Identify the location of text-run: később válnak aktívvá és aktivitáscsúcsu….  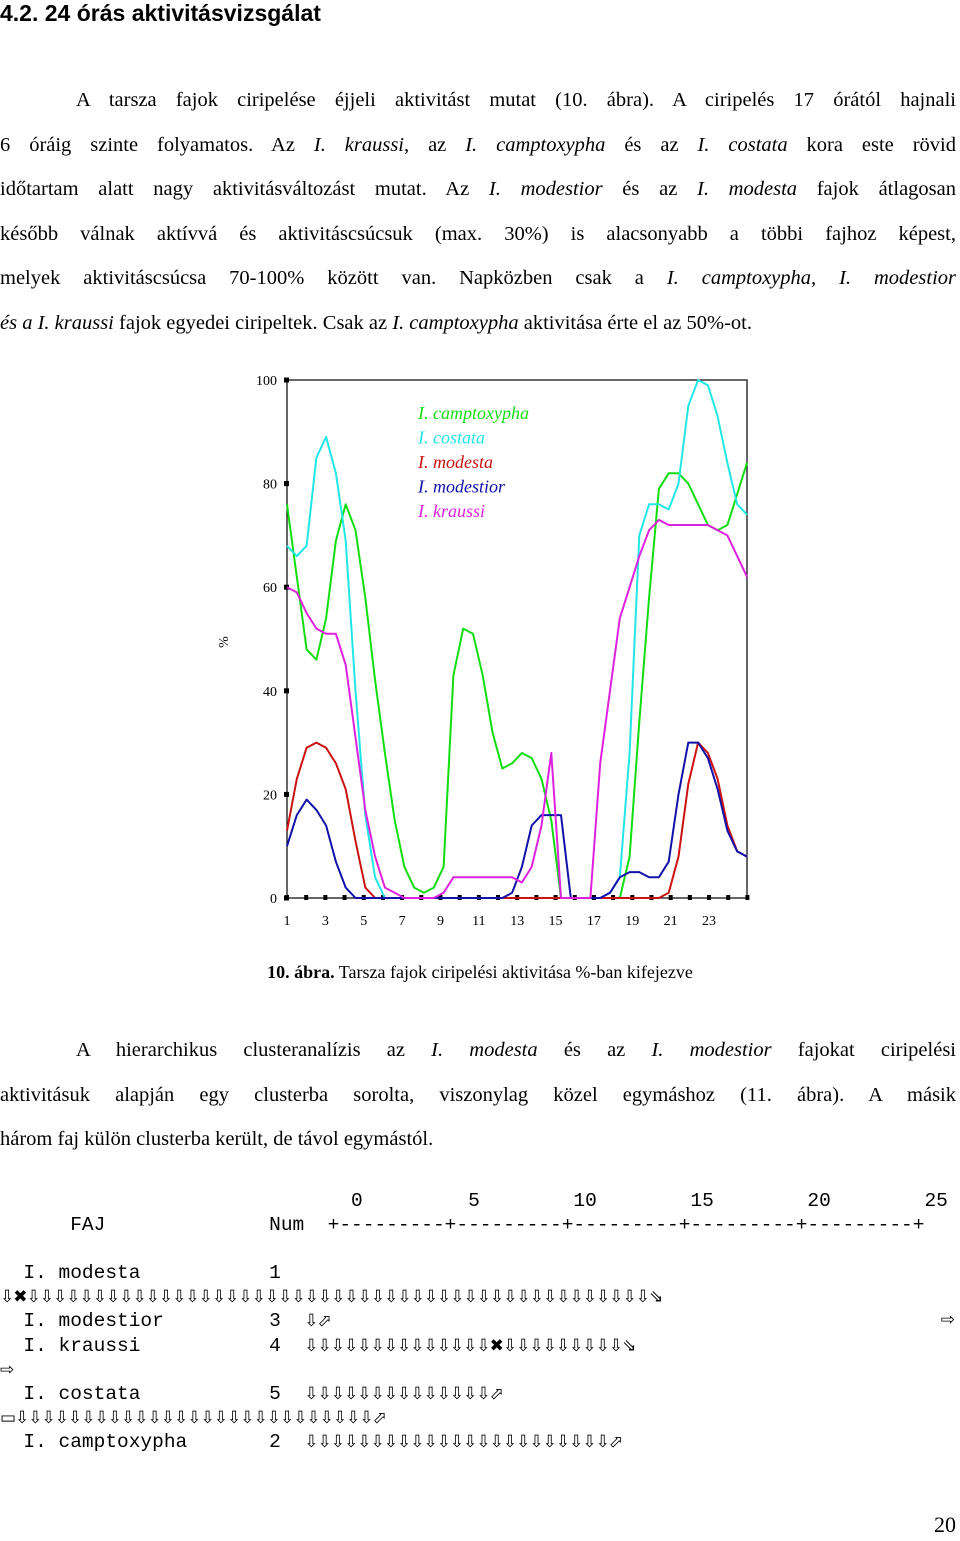
(478, 233).